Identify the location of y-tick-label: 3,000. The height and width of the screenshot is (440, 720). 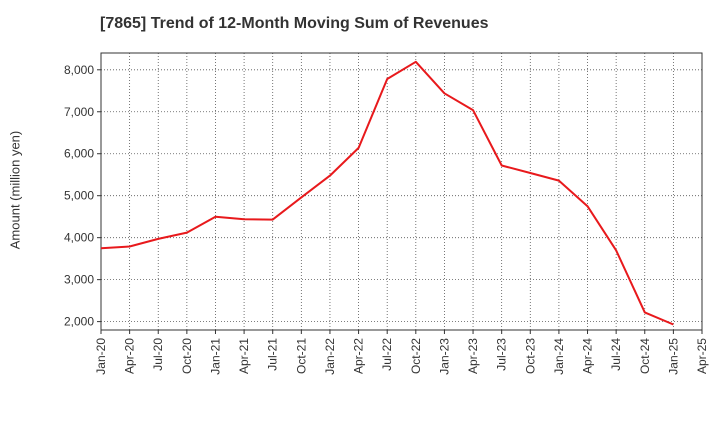
(79, 280).